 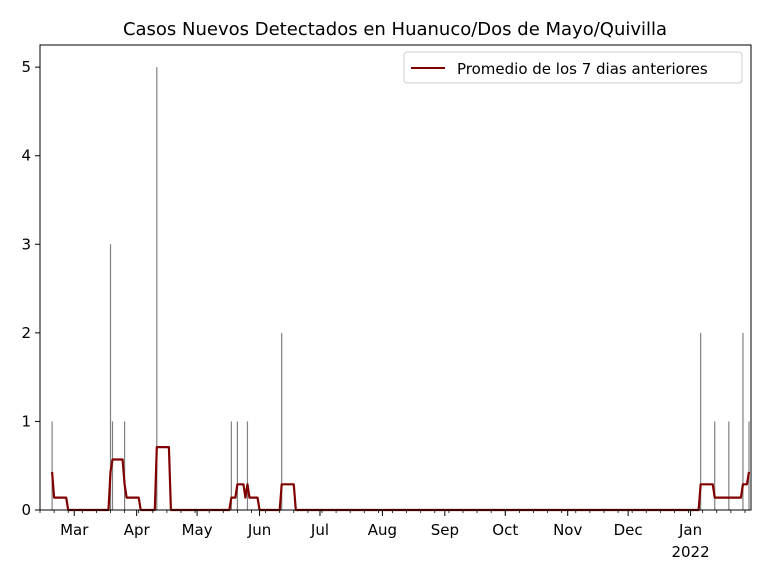 I want to click on y-tick-label: 2, so click(x=26, y=333).